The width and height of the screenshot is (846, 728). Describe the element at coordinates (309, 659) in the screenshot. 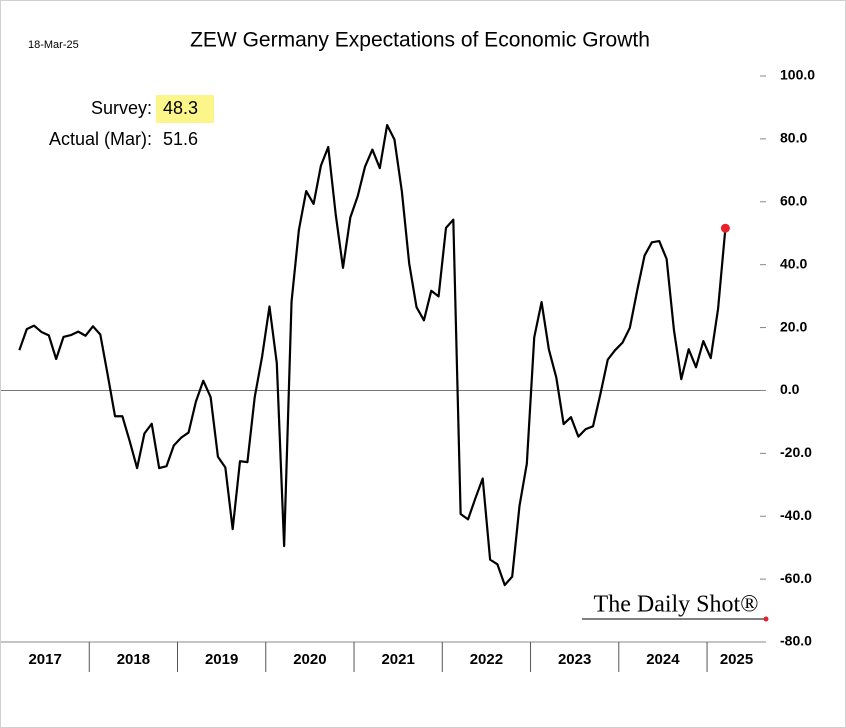

I see `x-tick-label: 2020` at that location.